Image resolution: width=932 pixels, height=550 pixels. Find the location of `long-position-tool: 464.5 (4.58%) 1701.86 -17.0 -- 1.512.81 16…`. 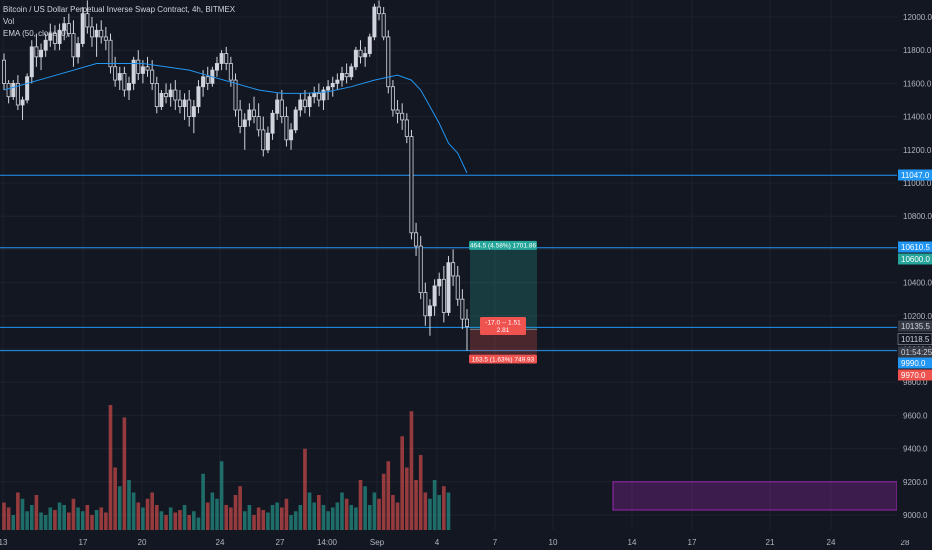

long-position-tool: 464.5 (4.58%) 1701.86 -17.0 -- 1.512.81 16… is located at coordinates (503, 302).